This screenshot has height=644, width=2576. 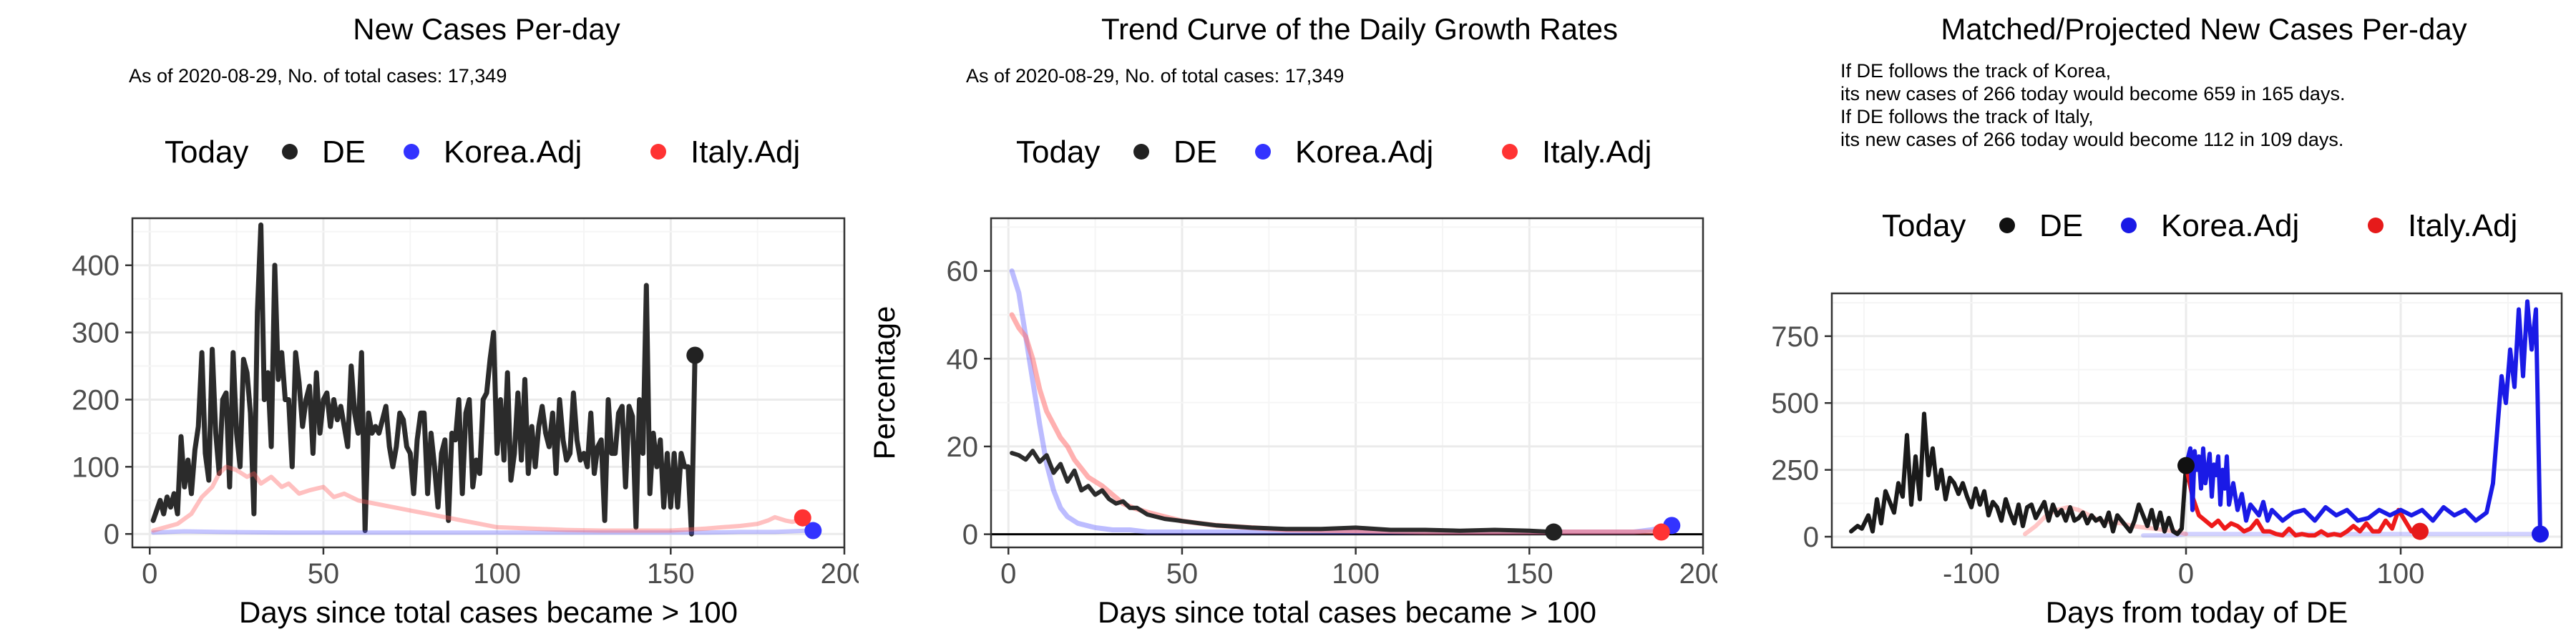 I want to click on x-axis: -100 0 100, so click(x=2183, y=568).